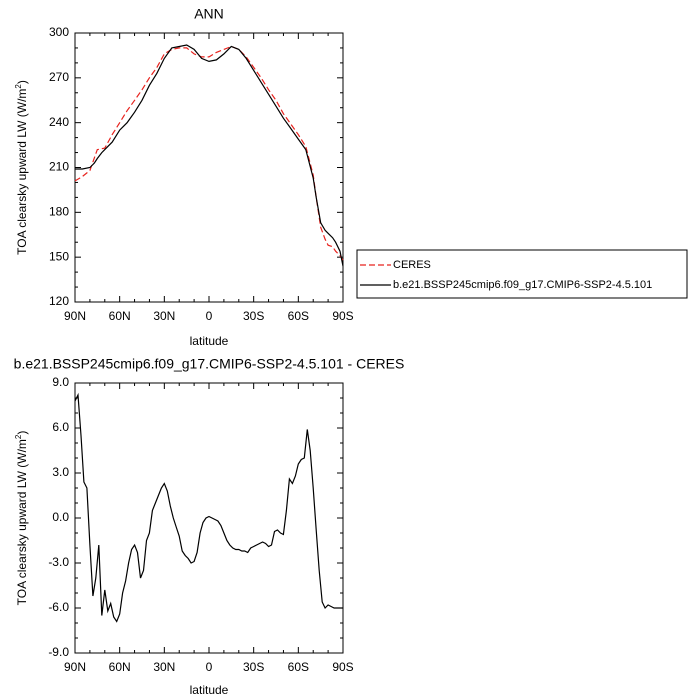 The width and height of the screenshot is (700, 700). I want to click on y-tick-label: -9.0, so click(58, 652).